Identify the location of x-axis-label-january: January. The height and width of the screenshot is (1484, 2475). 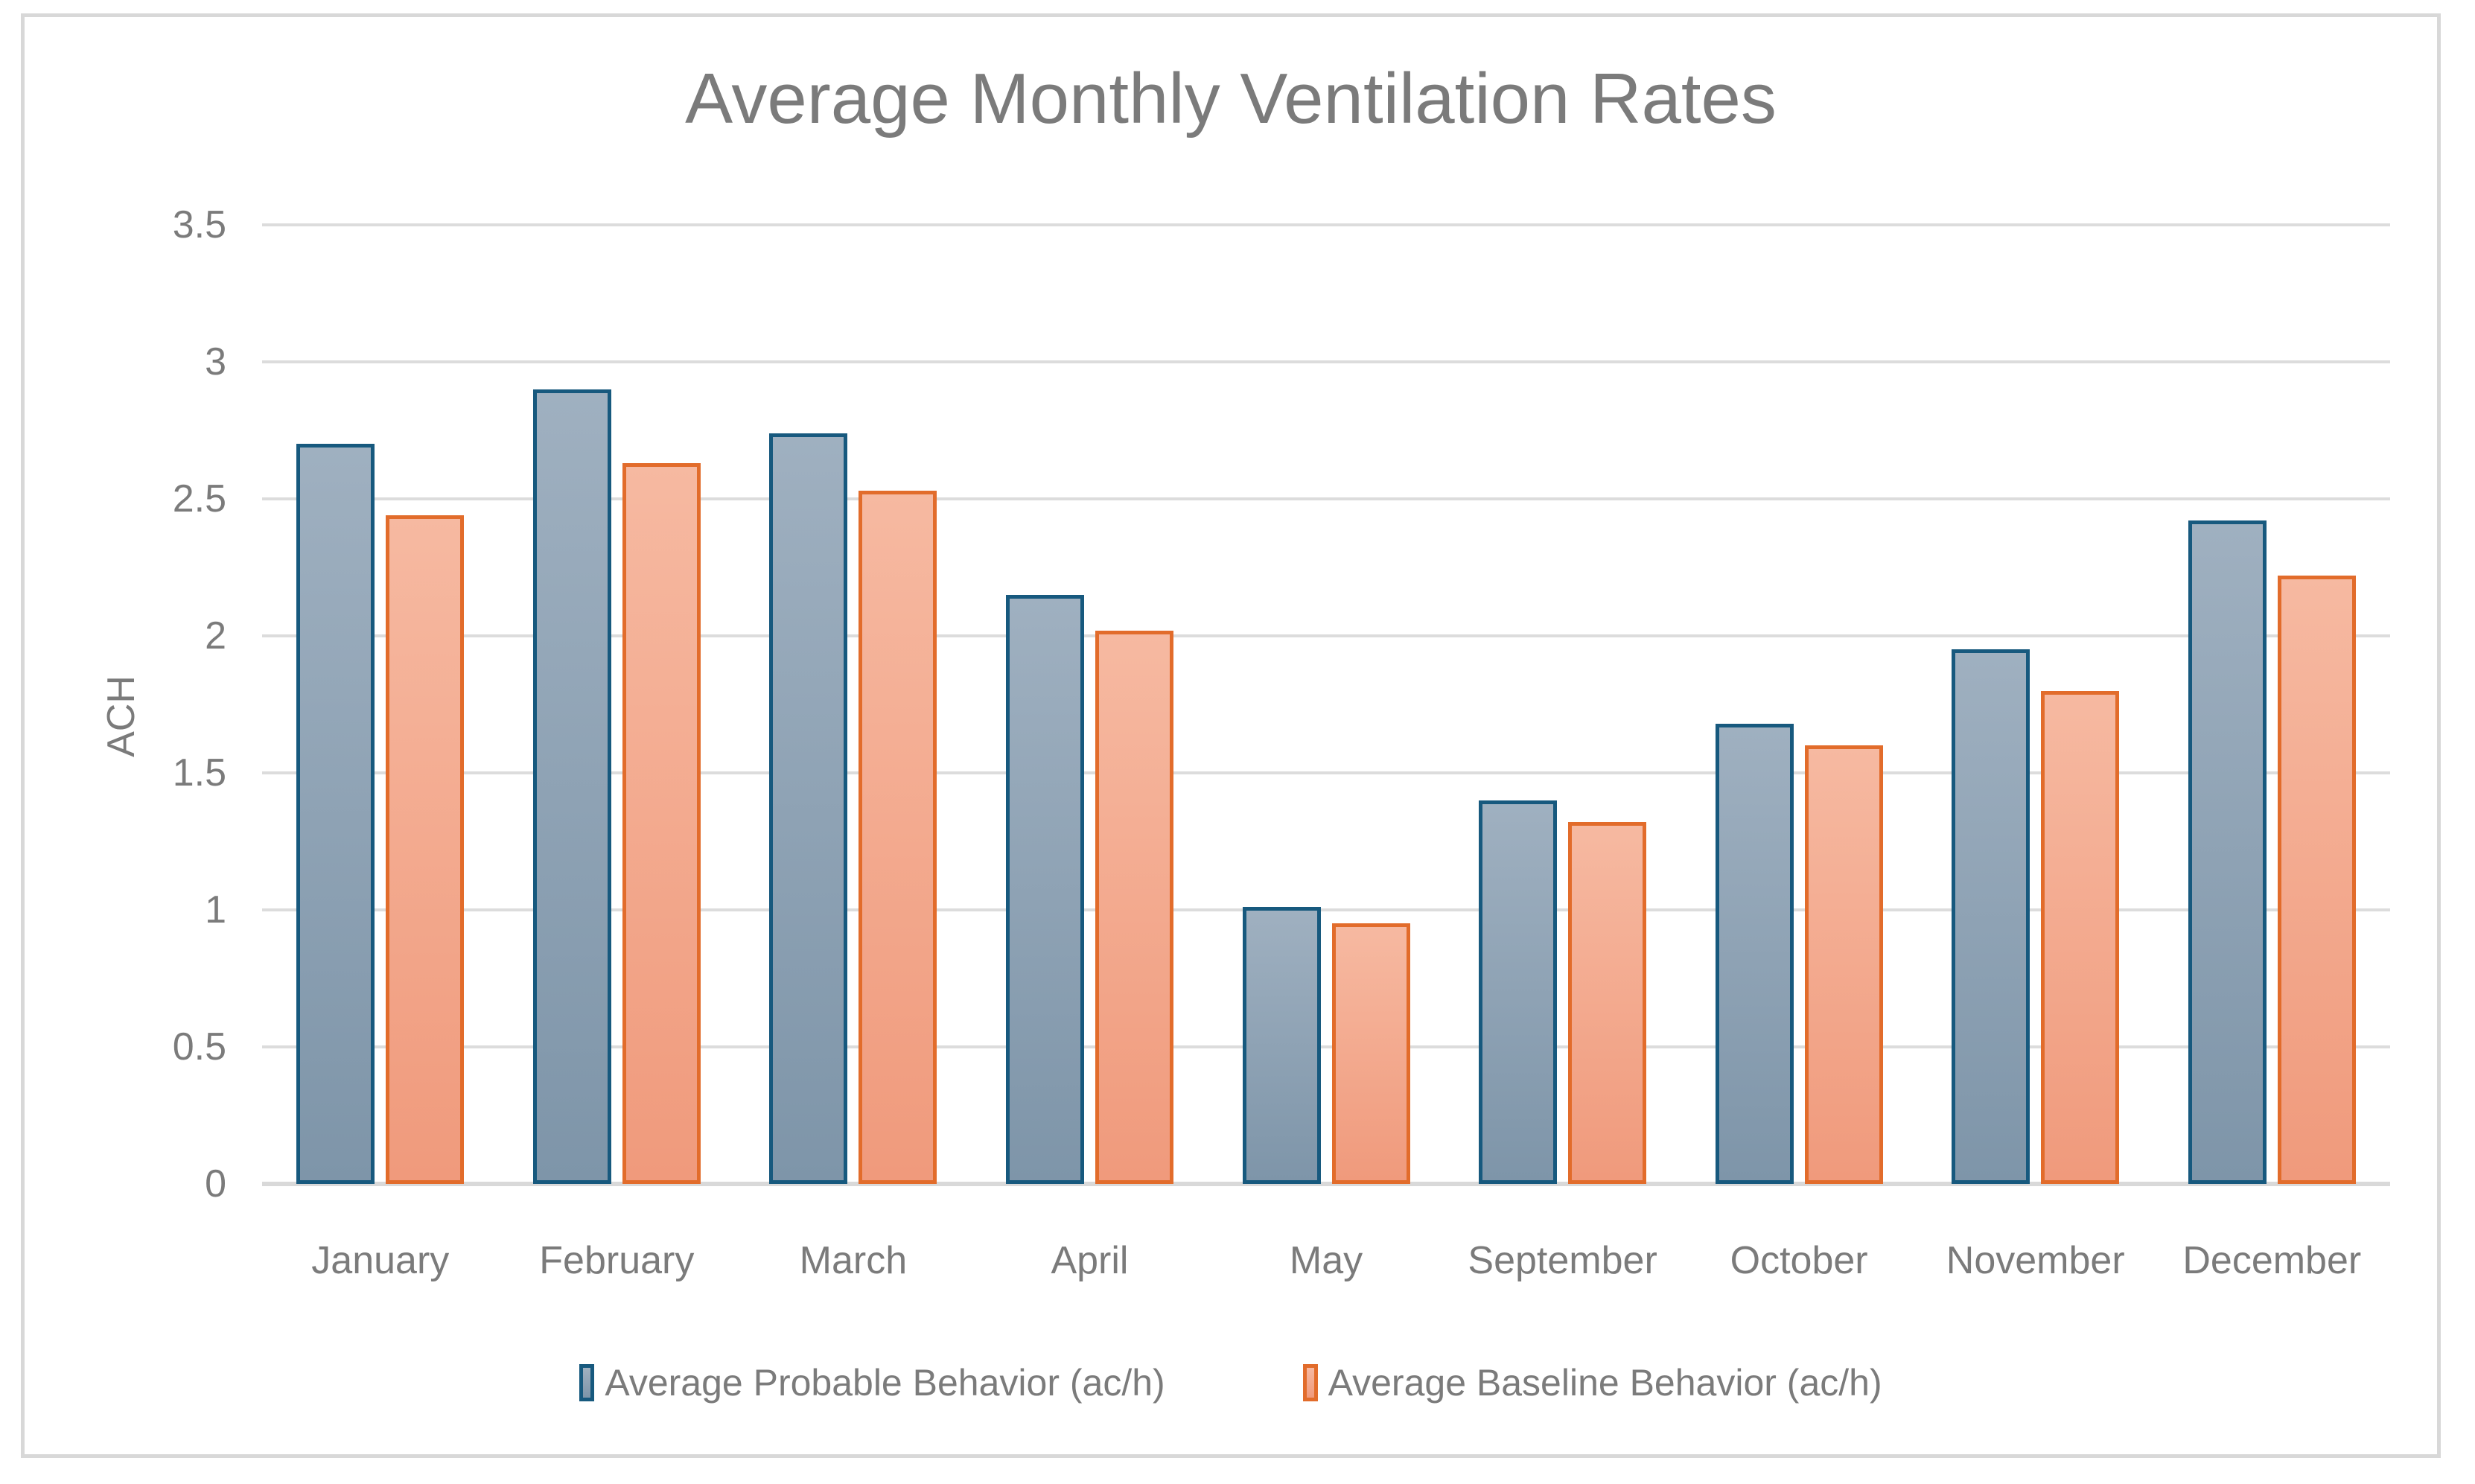
(380, 1260).